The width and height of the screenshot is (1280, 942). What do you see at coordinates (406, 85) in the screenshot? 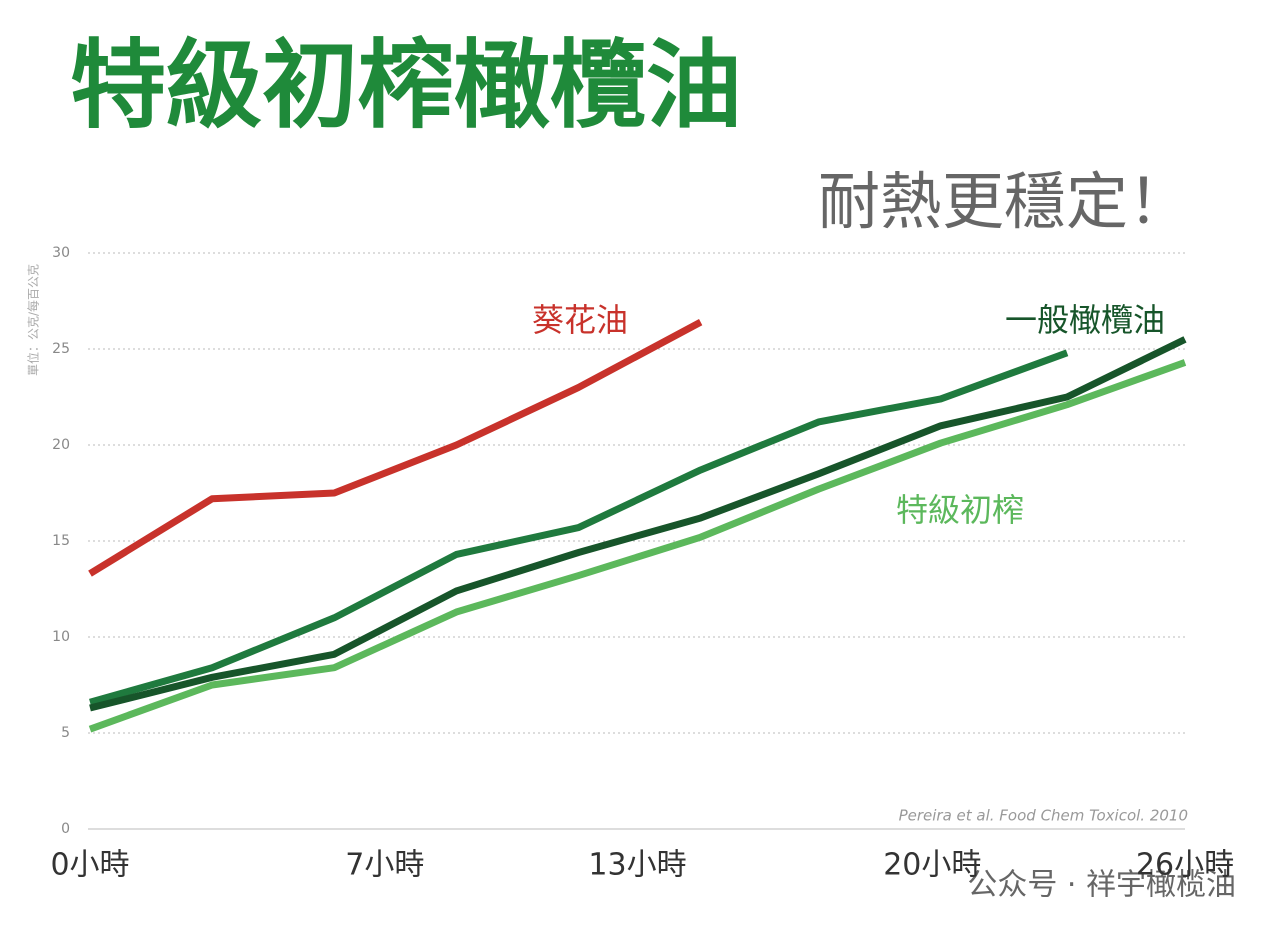
I see `chart-title: 特級初榨橄欖油` at bounding box center [406, 85].